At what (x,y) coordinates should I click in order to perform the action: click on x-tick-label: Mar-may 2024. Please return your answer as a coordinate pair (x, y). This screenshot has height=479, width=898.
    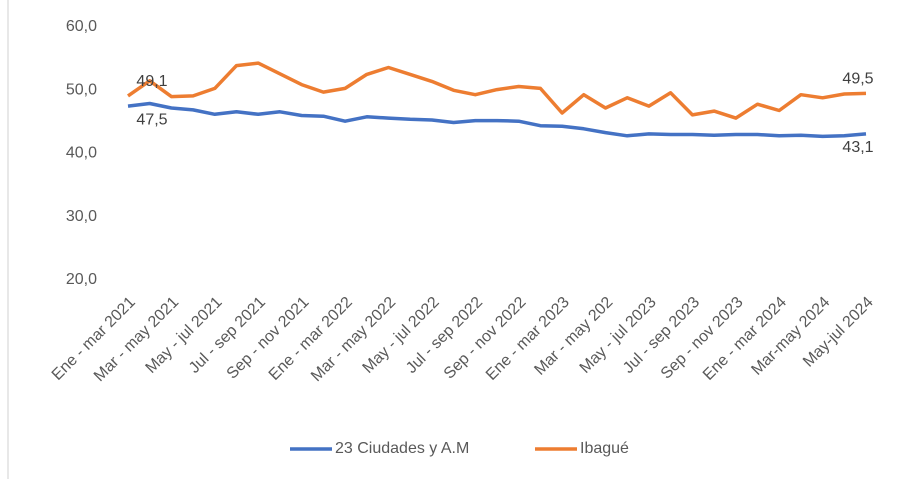
    Looking at the image, I should click on (790, 336).